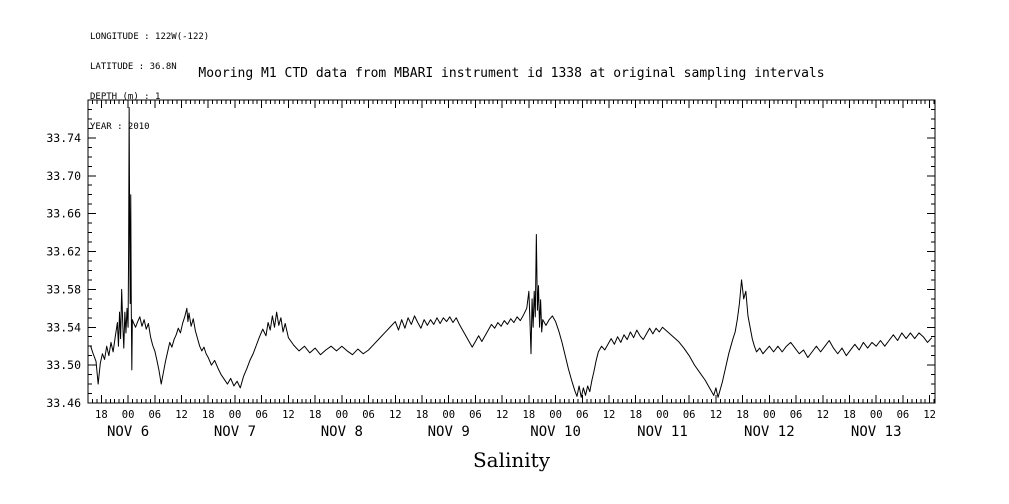 The image size is (1009, 504). What do you see at coordinates (63, 365) in the screenshot?
I see `y-tick-label: 33.50` at bounding box center [63, 365].